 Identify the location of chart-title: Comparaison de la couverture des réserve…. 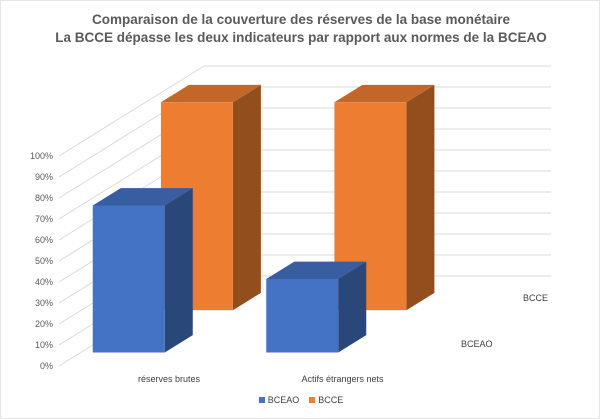
(301, 19).